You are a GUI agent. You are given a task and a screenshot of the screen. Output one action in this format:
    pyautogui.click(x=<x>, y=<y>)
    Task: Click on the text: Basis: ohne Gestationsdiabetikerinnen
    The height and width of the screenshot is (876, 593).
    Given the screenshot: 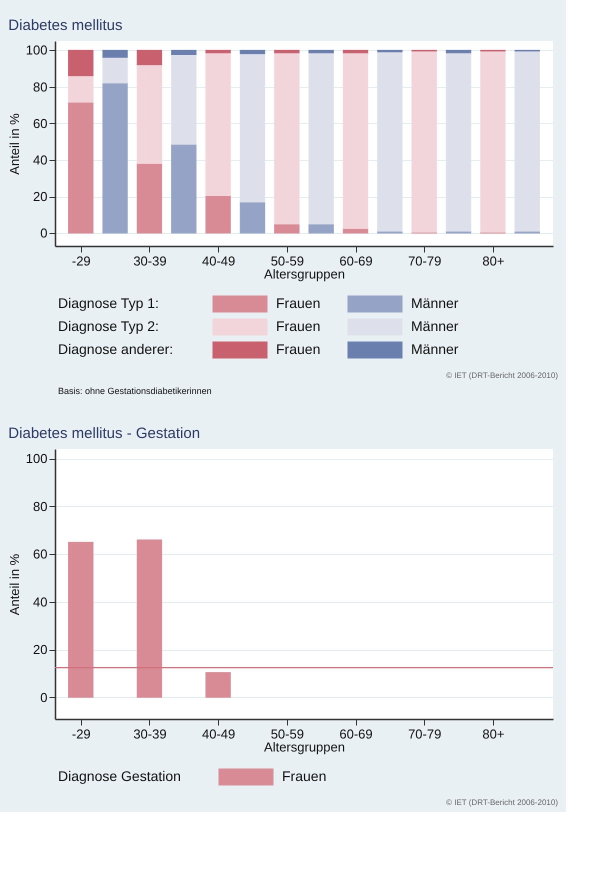 What is the action you would take?
    pyautogui.click(x=135, y=391)
    